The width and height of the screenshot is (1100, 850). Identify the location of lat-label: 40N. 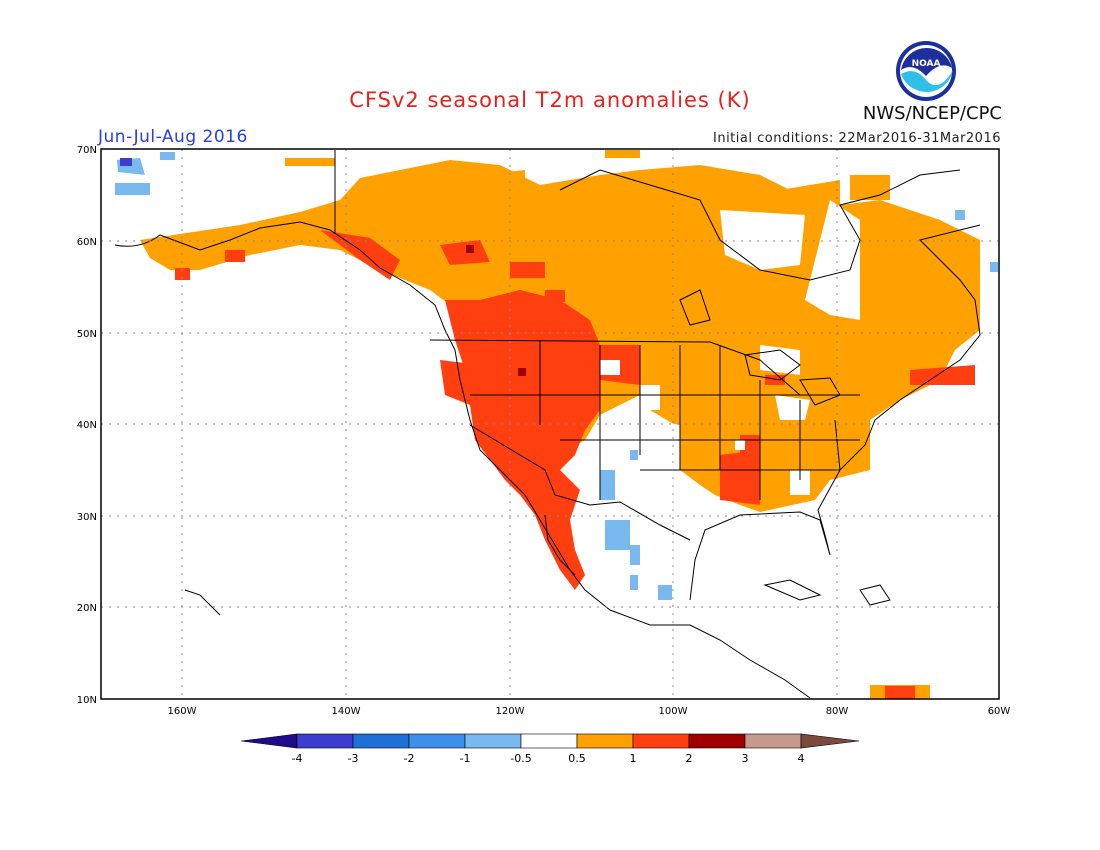
(87, 425).